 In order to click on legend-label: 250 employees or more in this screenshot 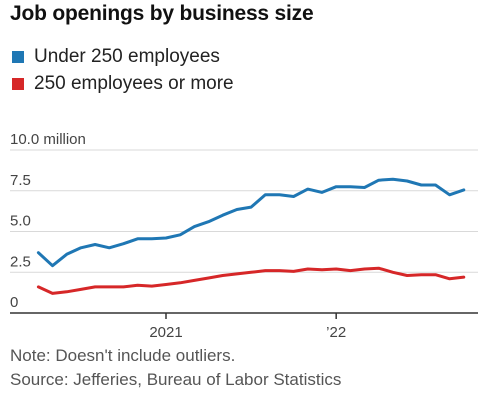, I will do `click(134, 83)`.